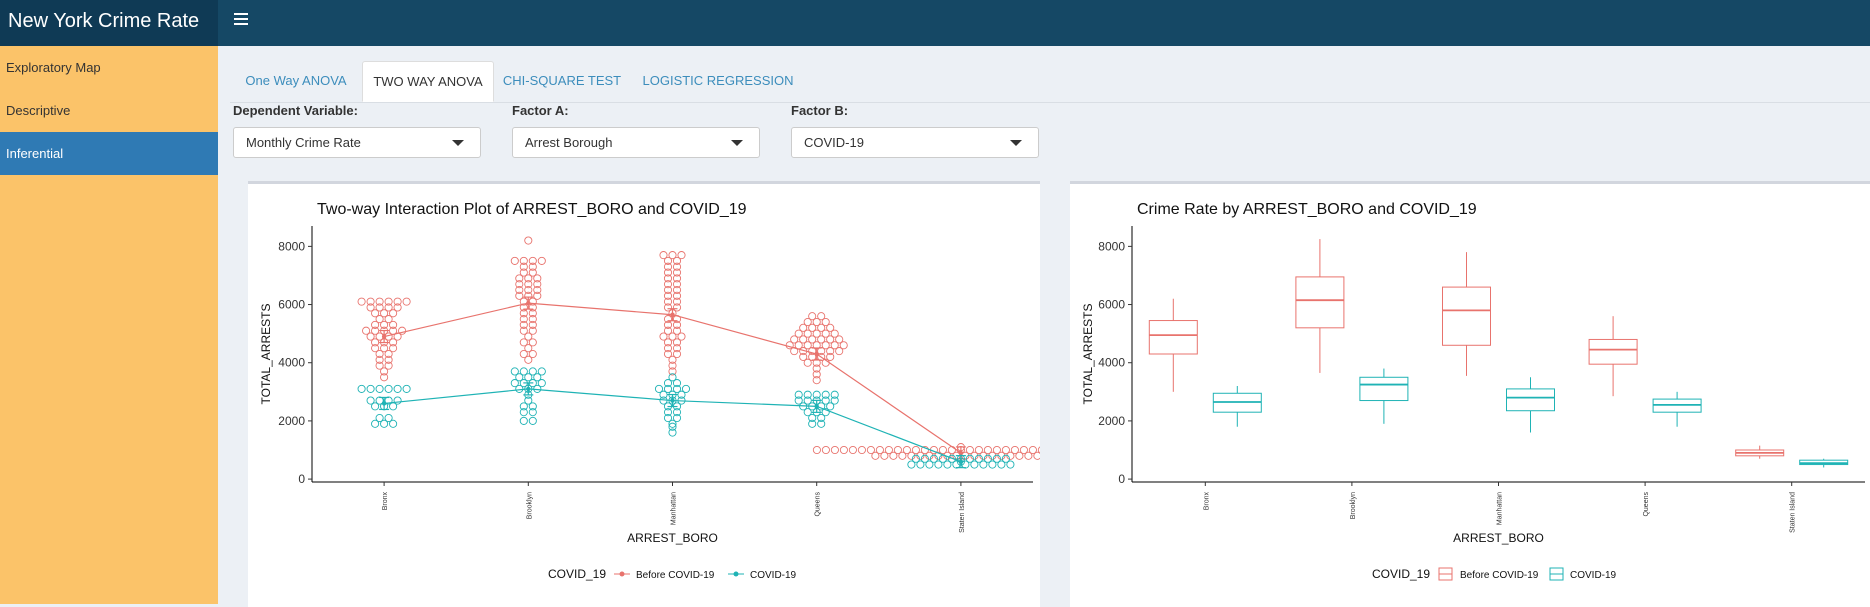 The width and height of the screenshot is (1870, 607). I want to click on x-tick-label: Brooklyn, so click(529, 505).